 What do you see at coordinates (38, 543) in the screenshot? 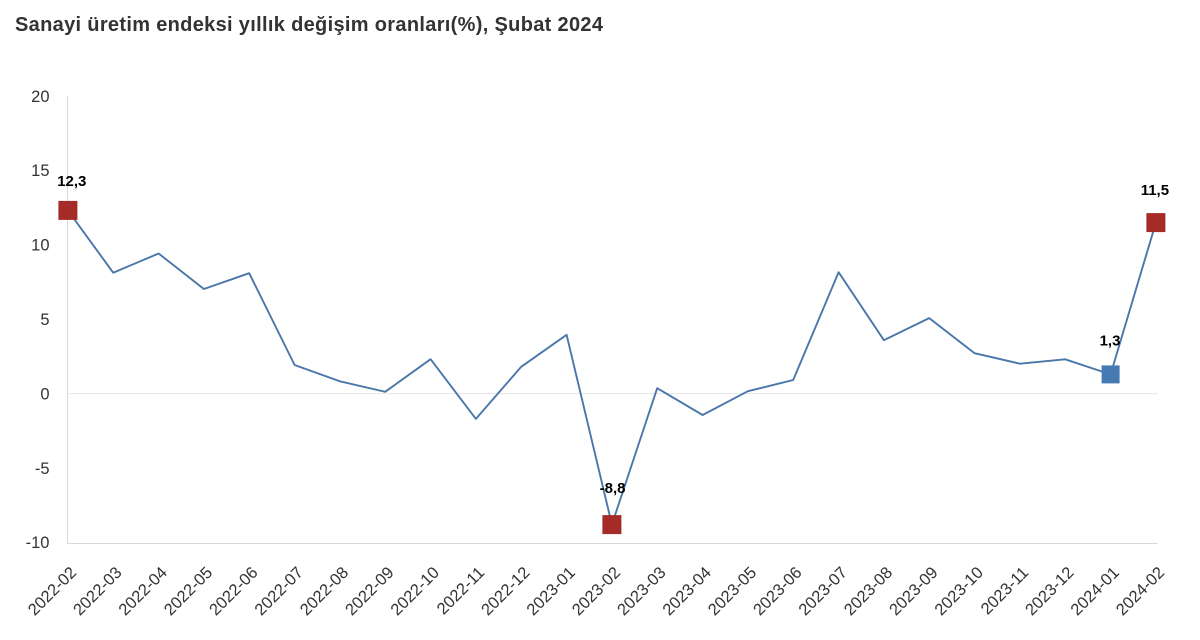
I see `svg-text: -10` at bounding box center [38, 543].